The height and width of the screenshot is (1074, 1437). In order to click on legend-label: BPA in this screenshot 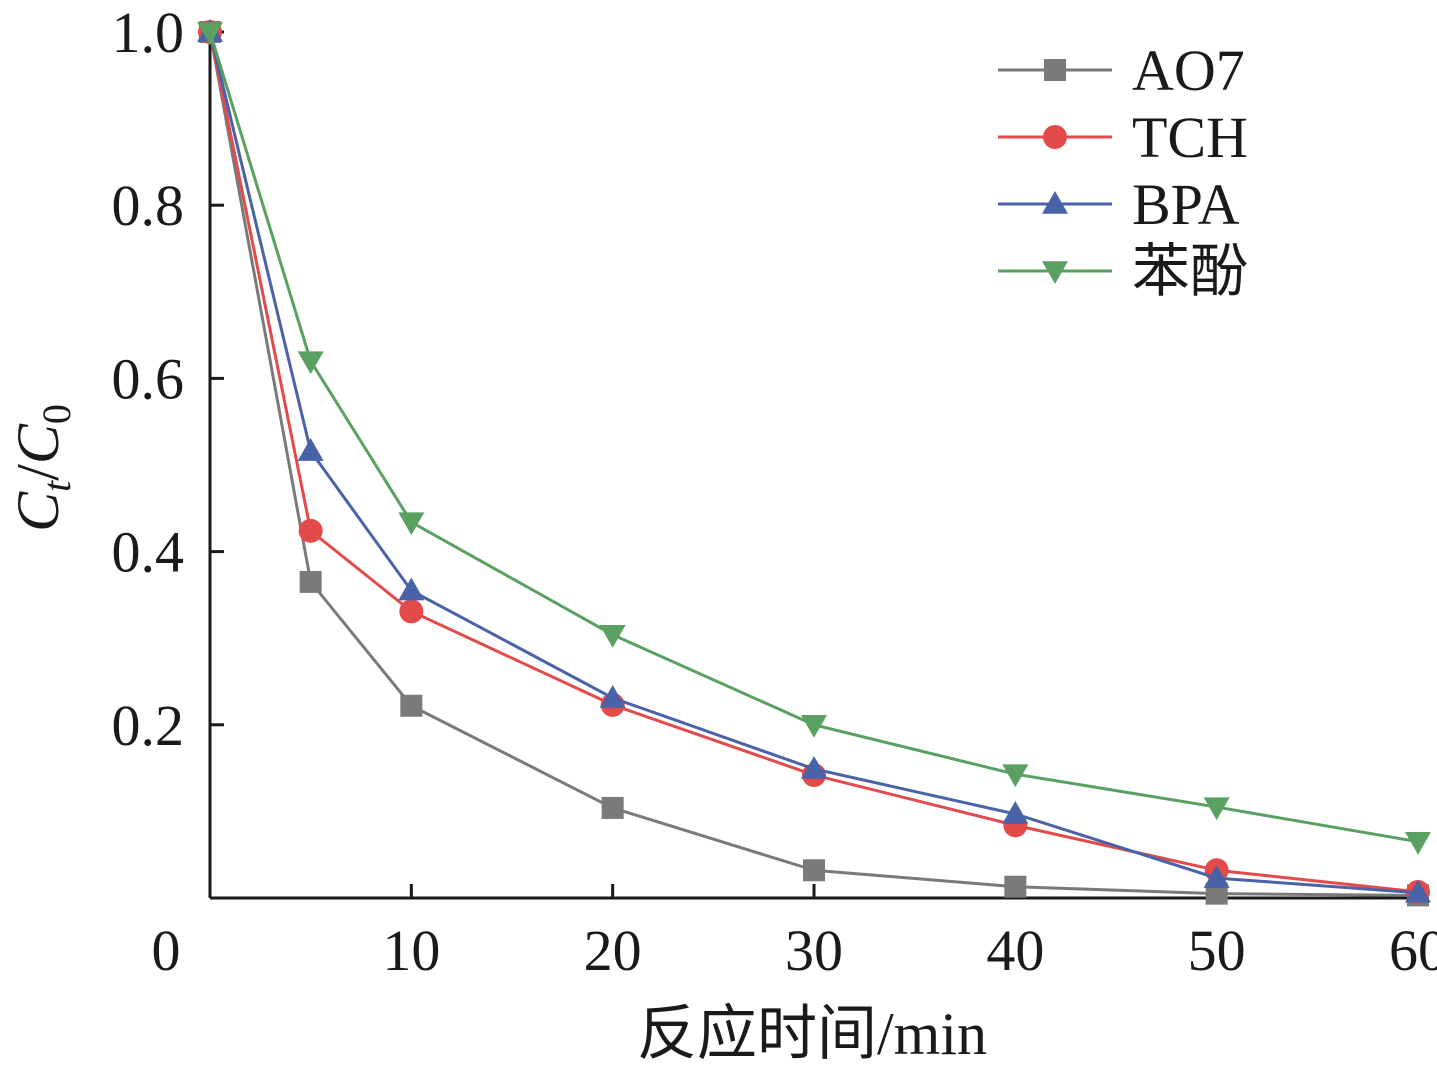, I will do `click(1186, 204)`.